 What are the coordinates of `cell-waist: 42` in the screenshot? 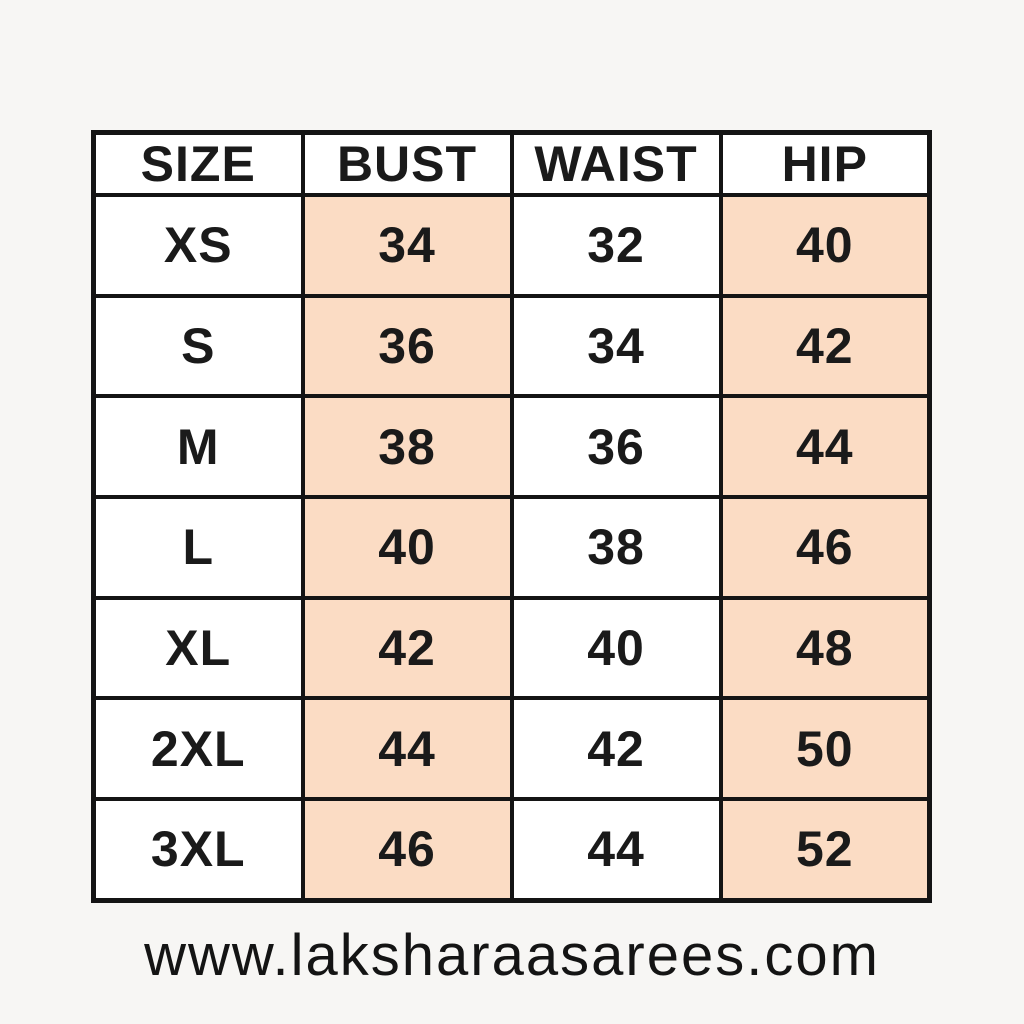 It's located at (616, 748).